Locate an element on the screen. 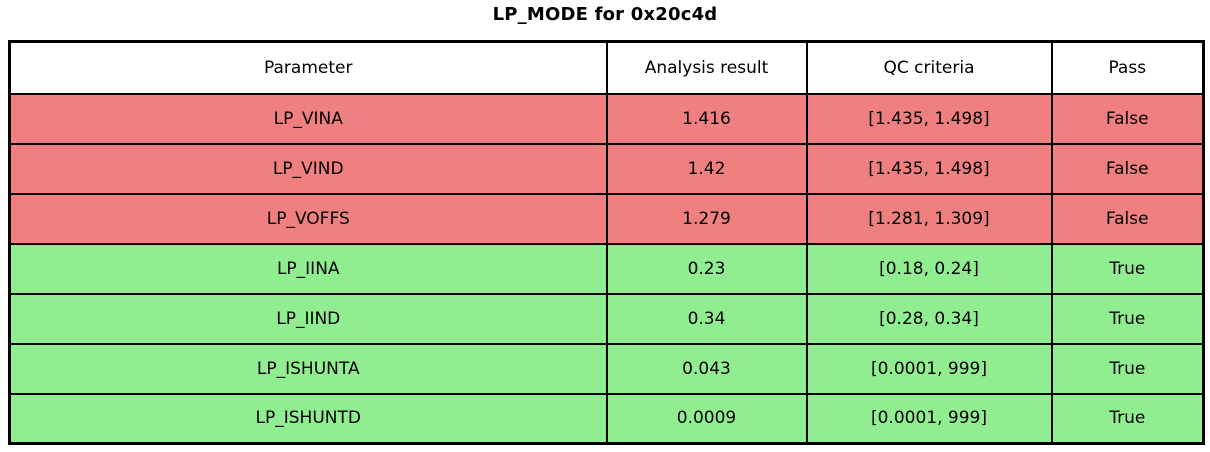 This screenshot has height=452, width=1210. page-title: LP_MODE for 0x20c4d is located at coordinates (605, 14).